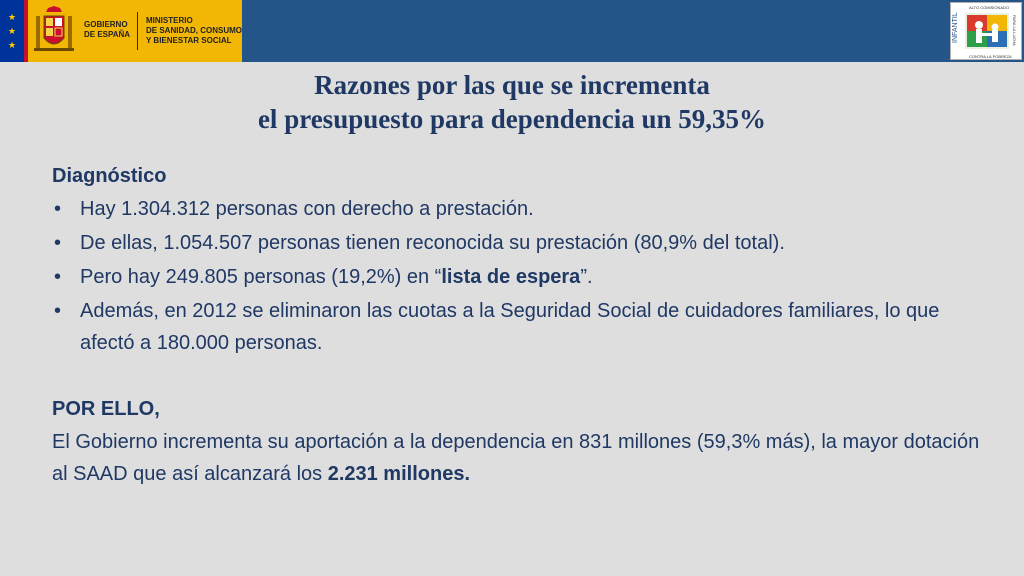 This screenshot has width=1024, height=576. I want to click on diagnostico-heading: Diagnóstico, so click(109, 176).